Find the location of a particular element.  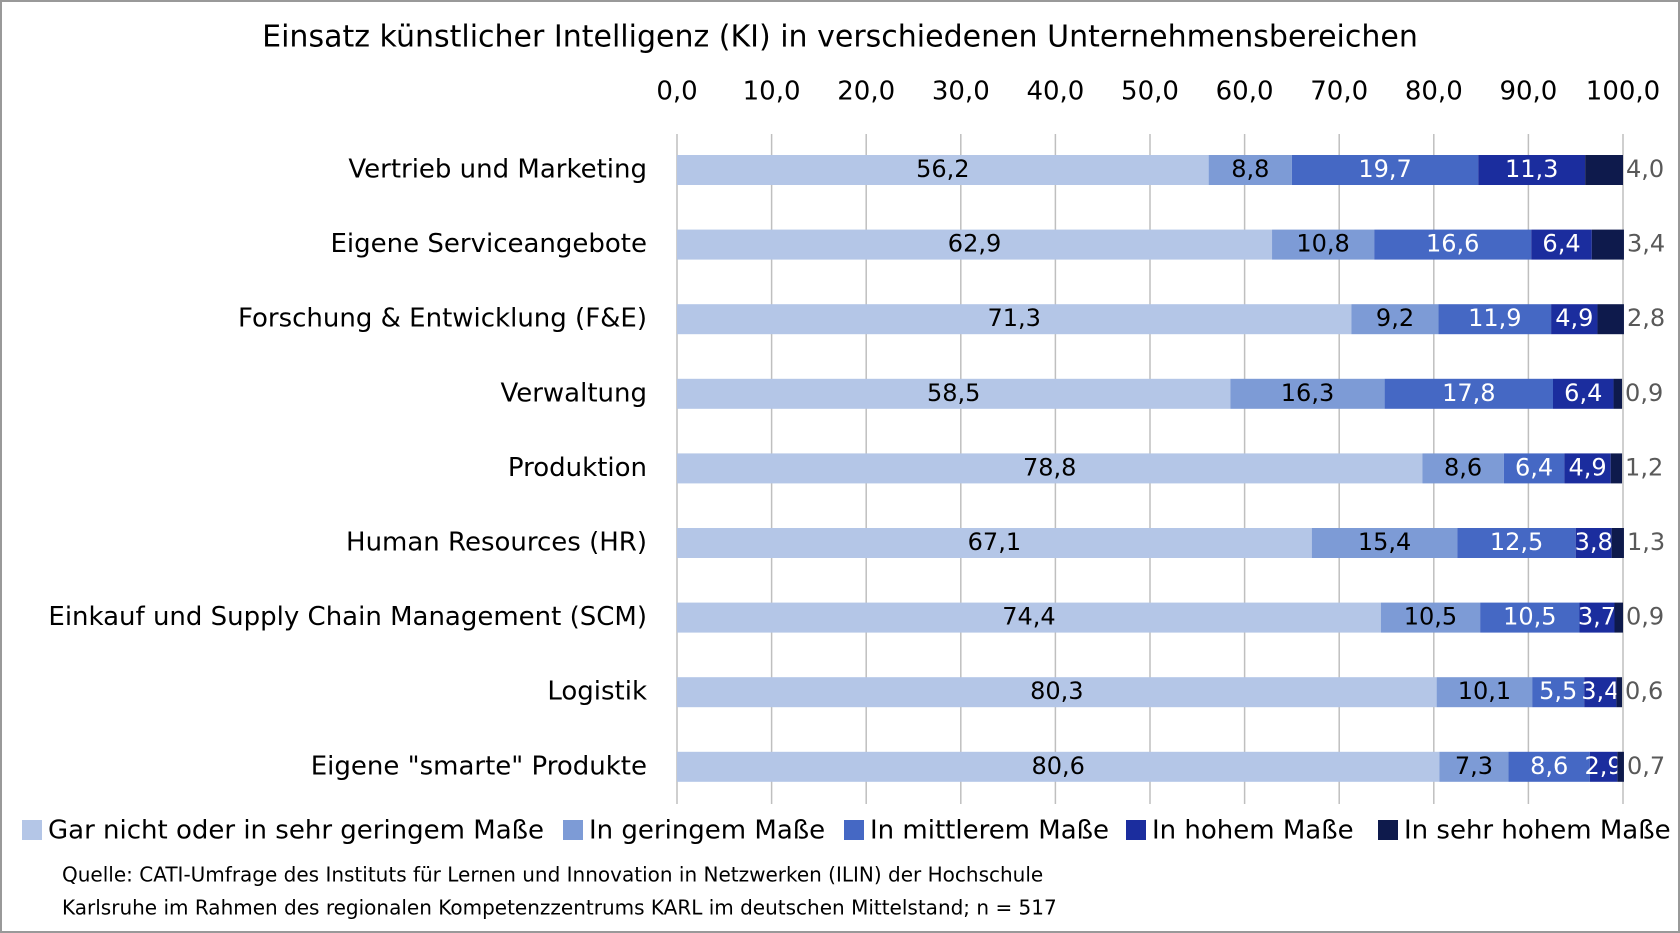

data-label: 9,2 is located at coordinates (1395, 318).